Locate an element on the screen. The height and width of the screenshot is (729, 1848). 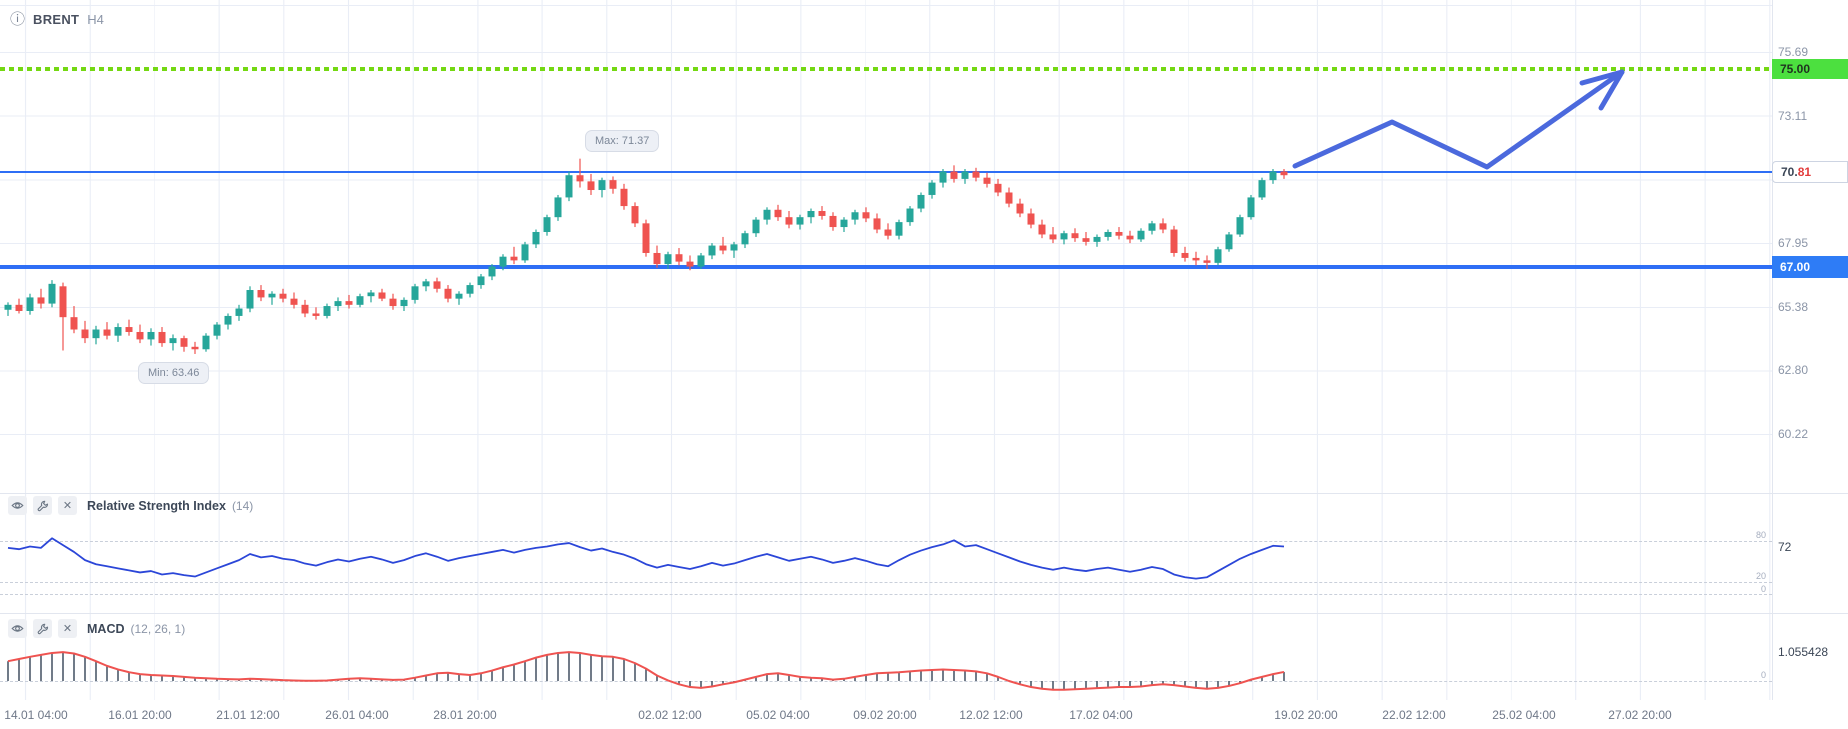
support-price-badge: 67.00 is located at coordinates (1810, 266).